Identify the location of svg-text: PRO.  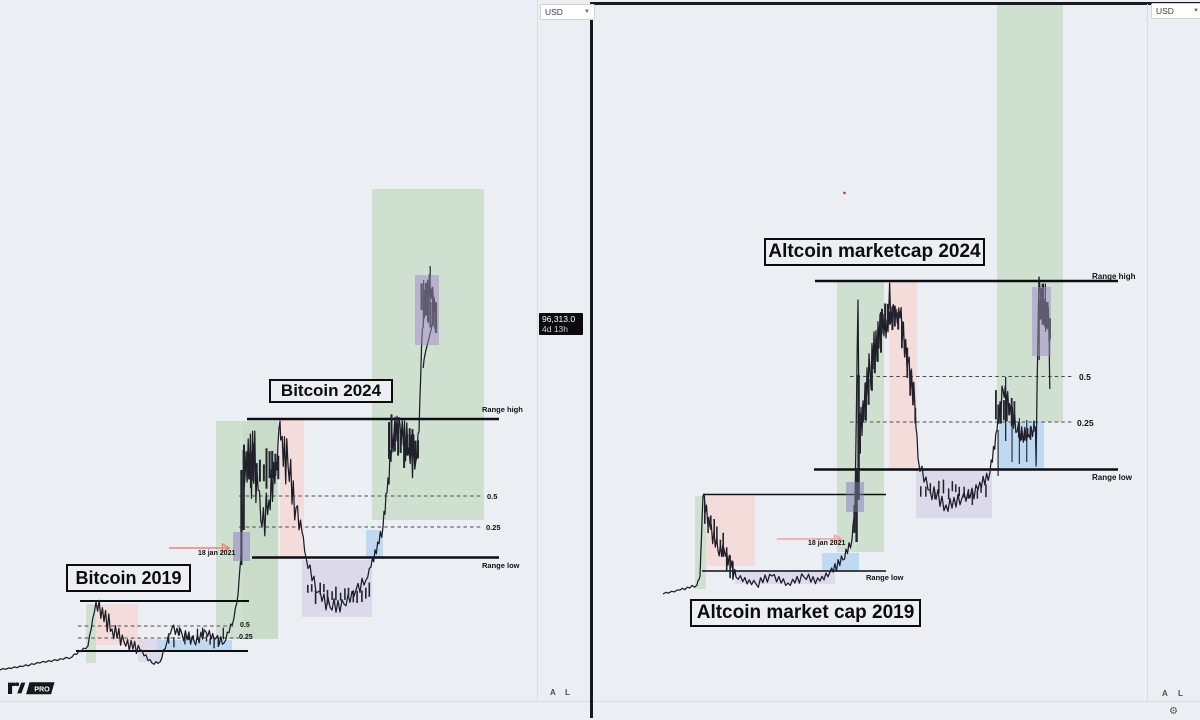
(42, 689).